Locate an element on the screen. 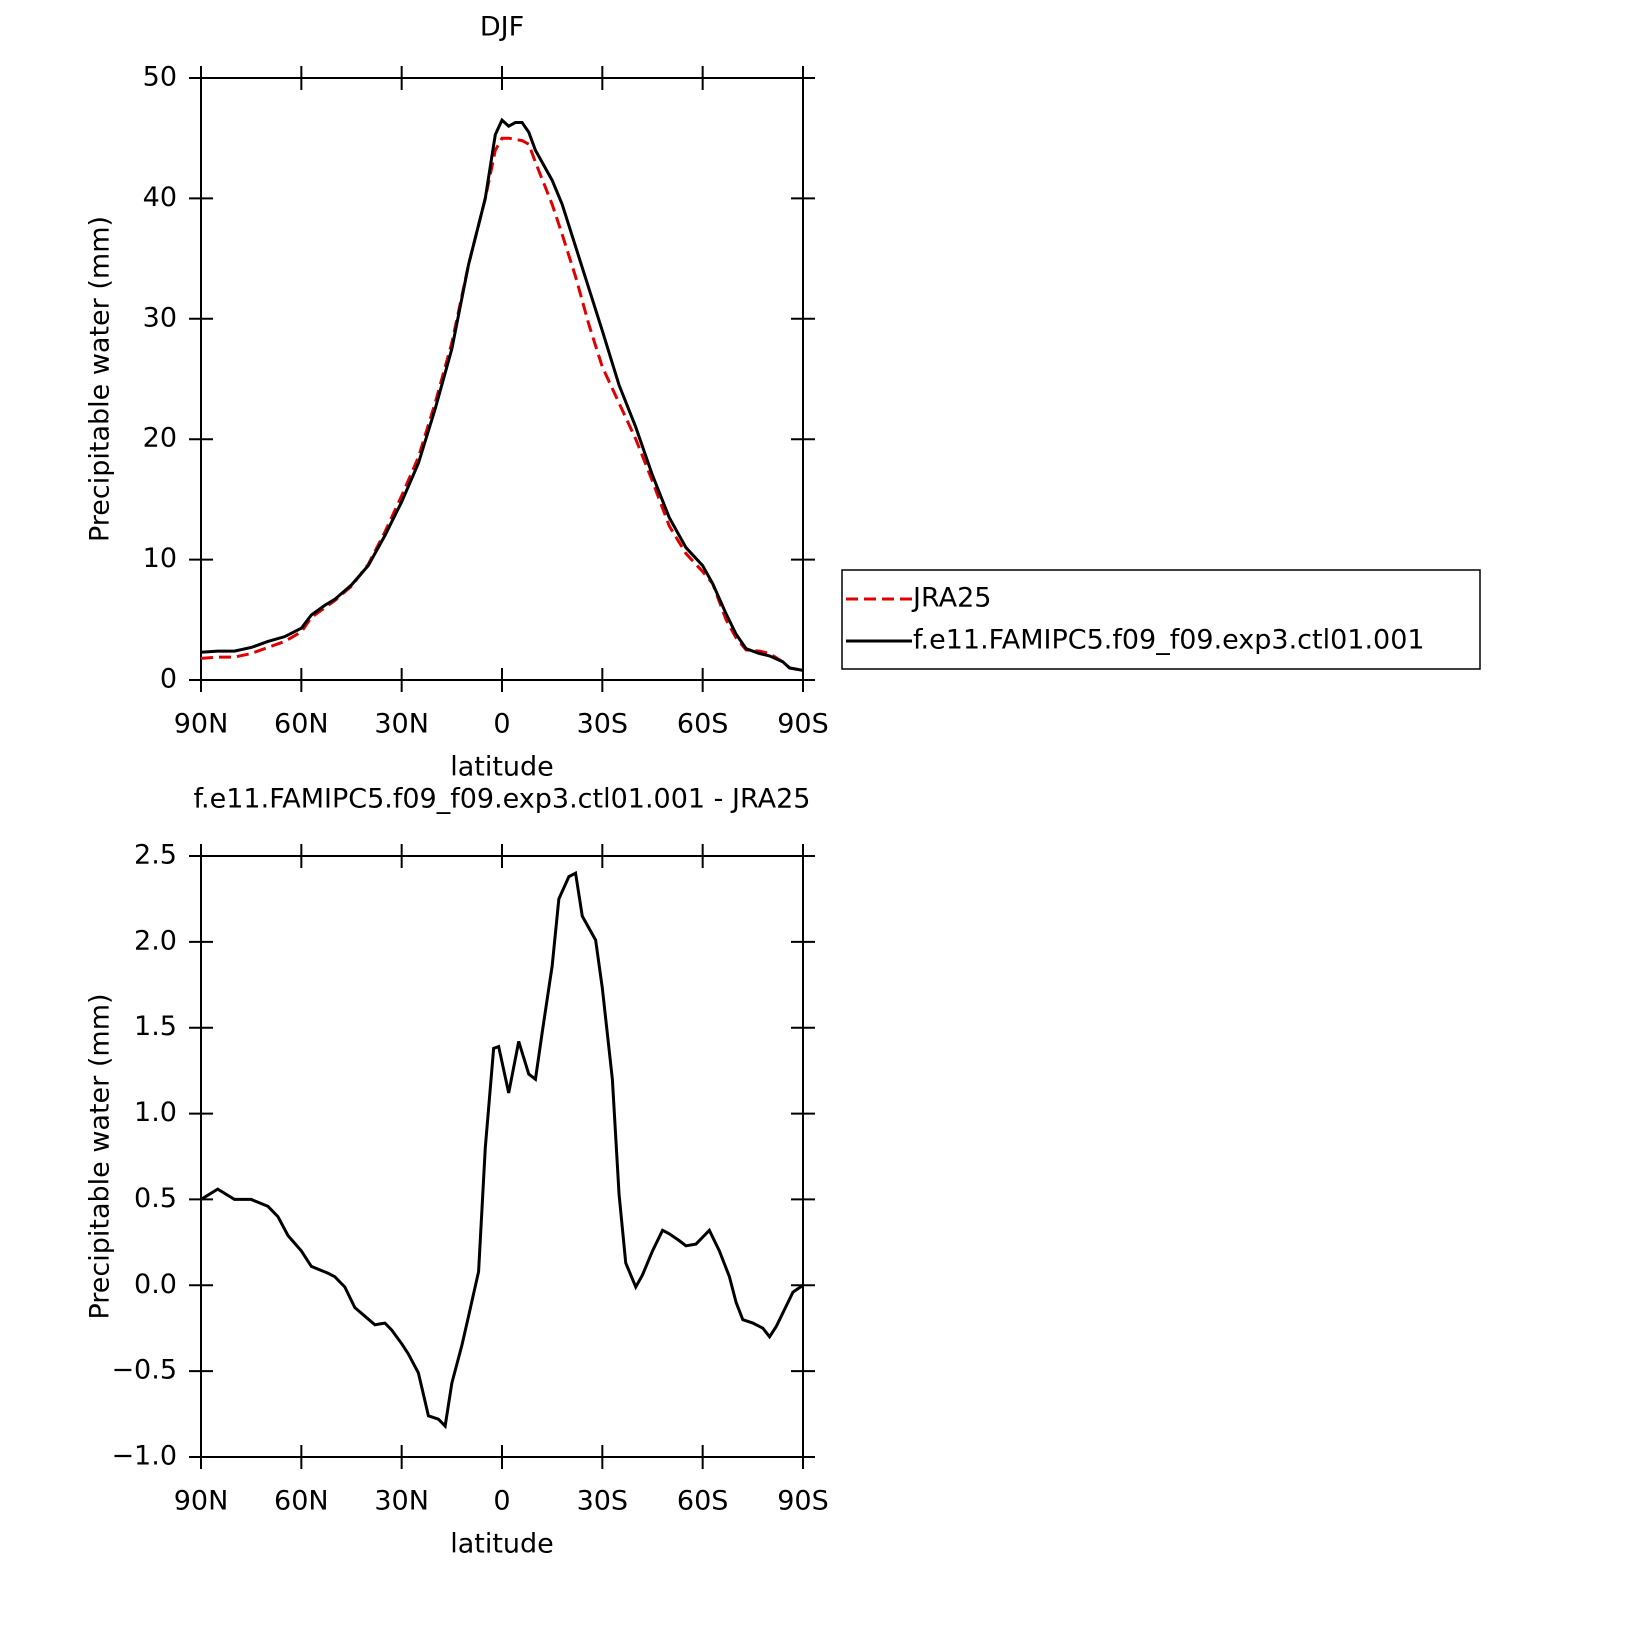  chart-title: DJF is located at coordinates (502, 27).